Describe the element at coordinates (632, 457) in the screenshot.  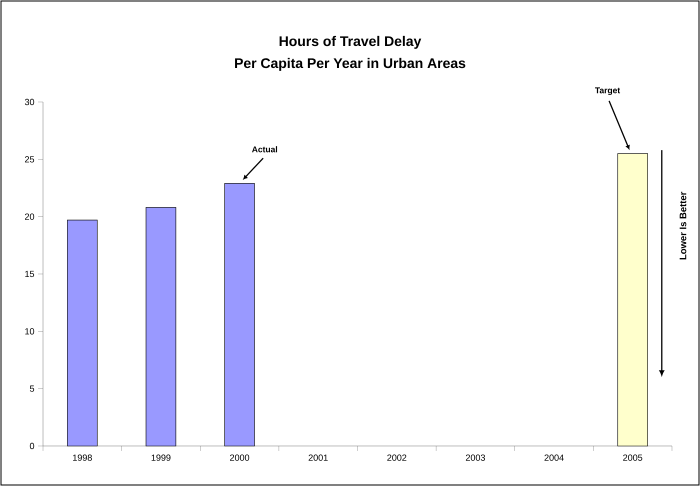
I see `x-tick-label: 2005` at that location.